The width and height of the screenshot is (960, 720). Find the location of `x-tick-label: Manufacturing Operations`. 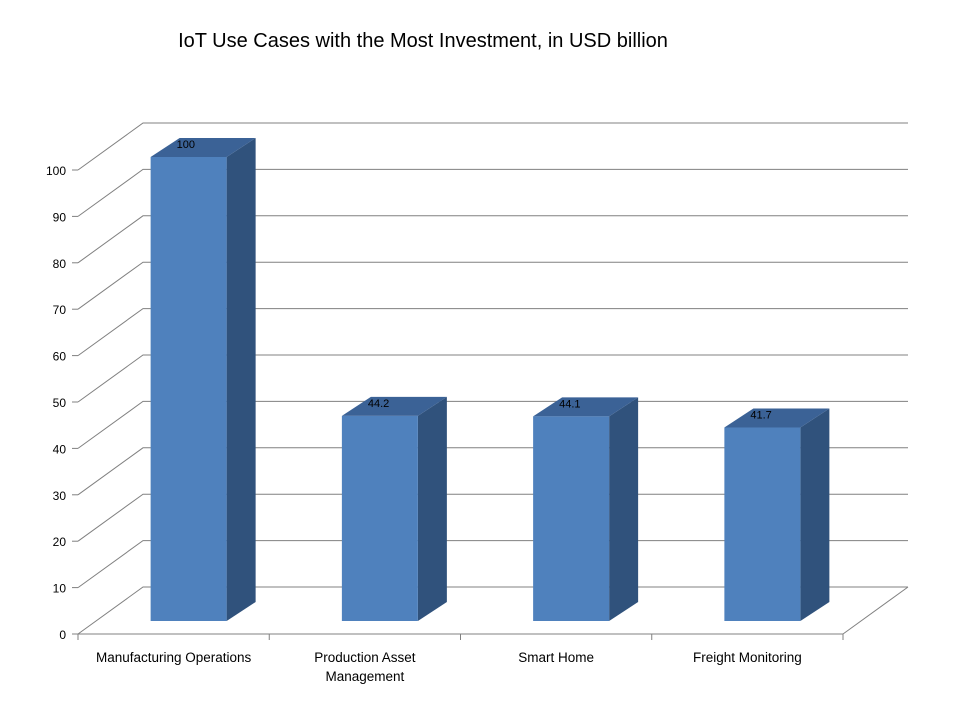

x-tick-label: Manufacturing Operations is located at coordinates (174, 657).